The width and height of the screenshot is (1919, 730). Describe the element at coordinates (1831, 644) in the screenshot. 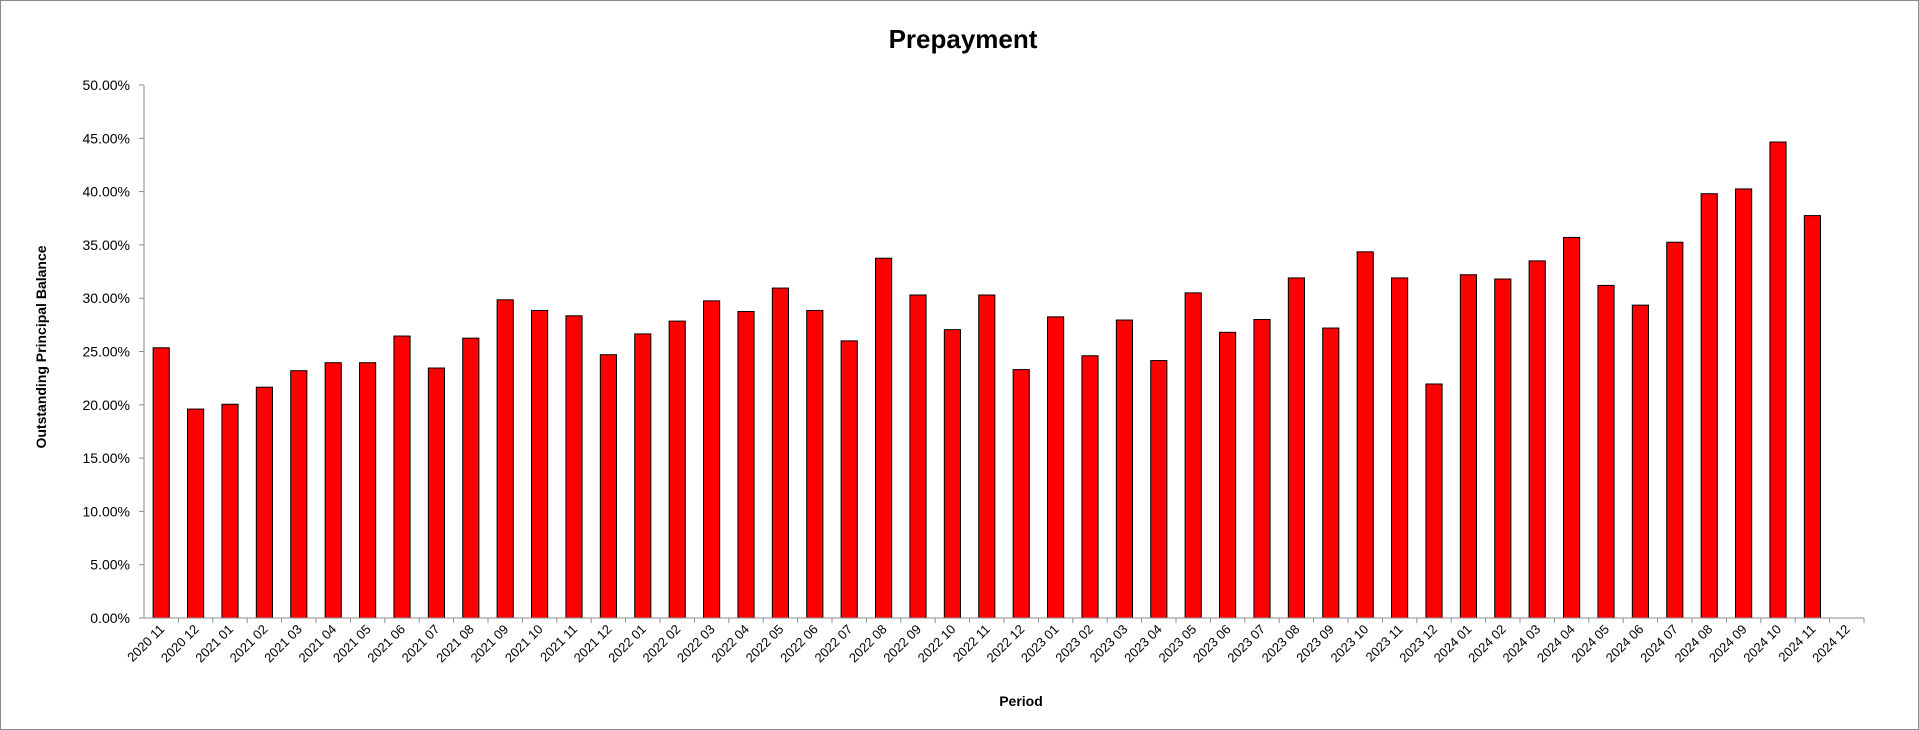

I see `x-tick-label: 2024 12` at that location.